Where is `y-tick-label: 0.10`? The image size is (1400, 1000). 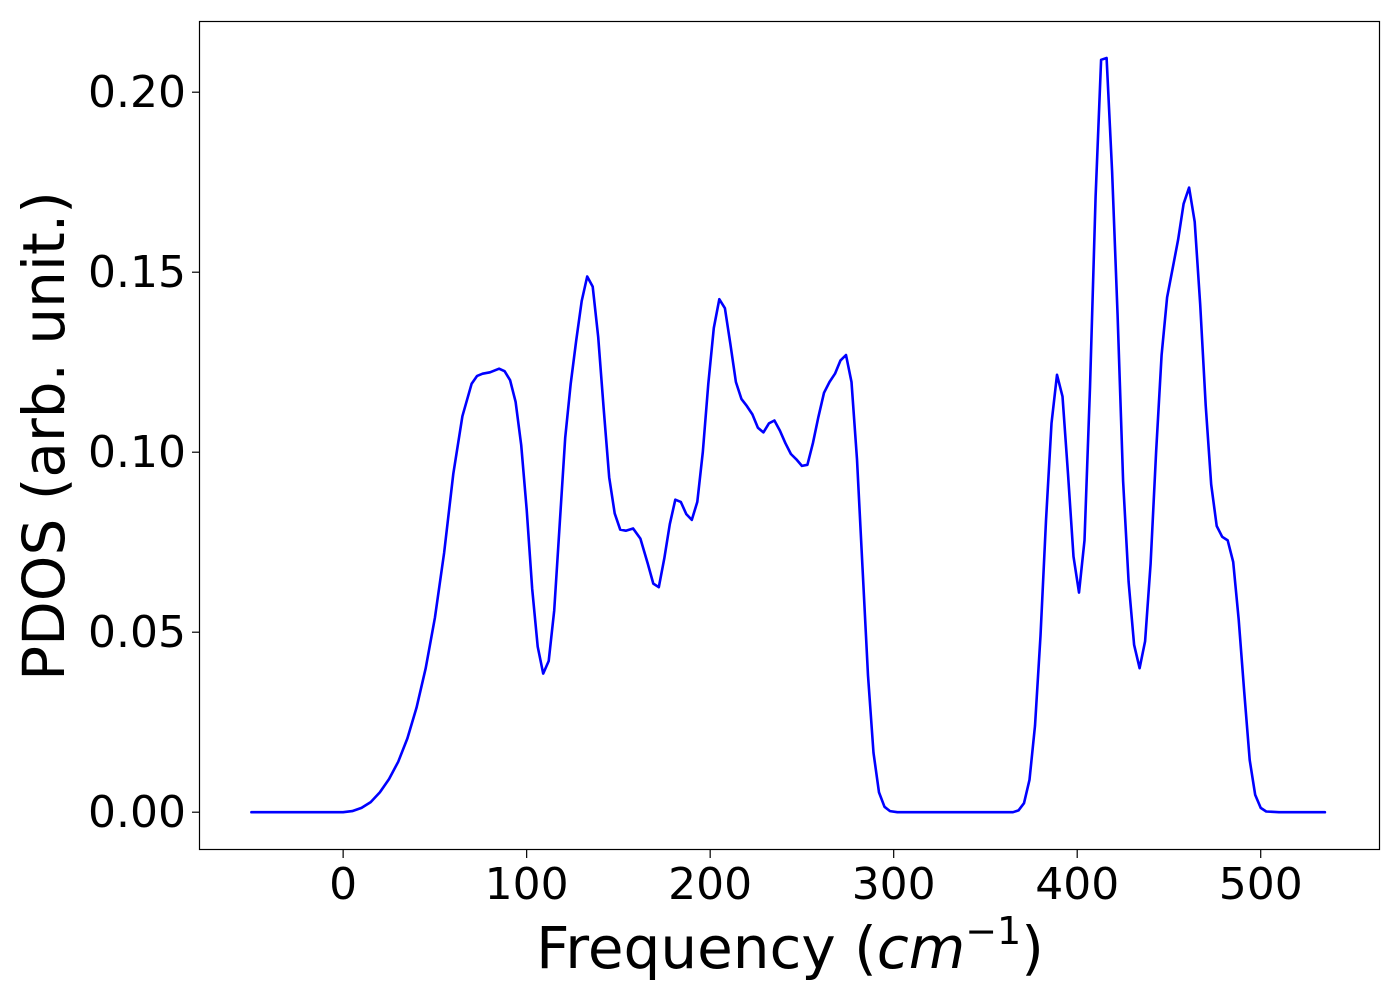 y-tick-label: 0.10 is located at coordinates (137, 452).